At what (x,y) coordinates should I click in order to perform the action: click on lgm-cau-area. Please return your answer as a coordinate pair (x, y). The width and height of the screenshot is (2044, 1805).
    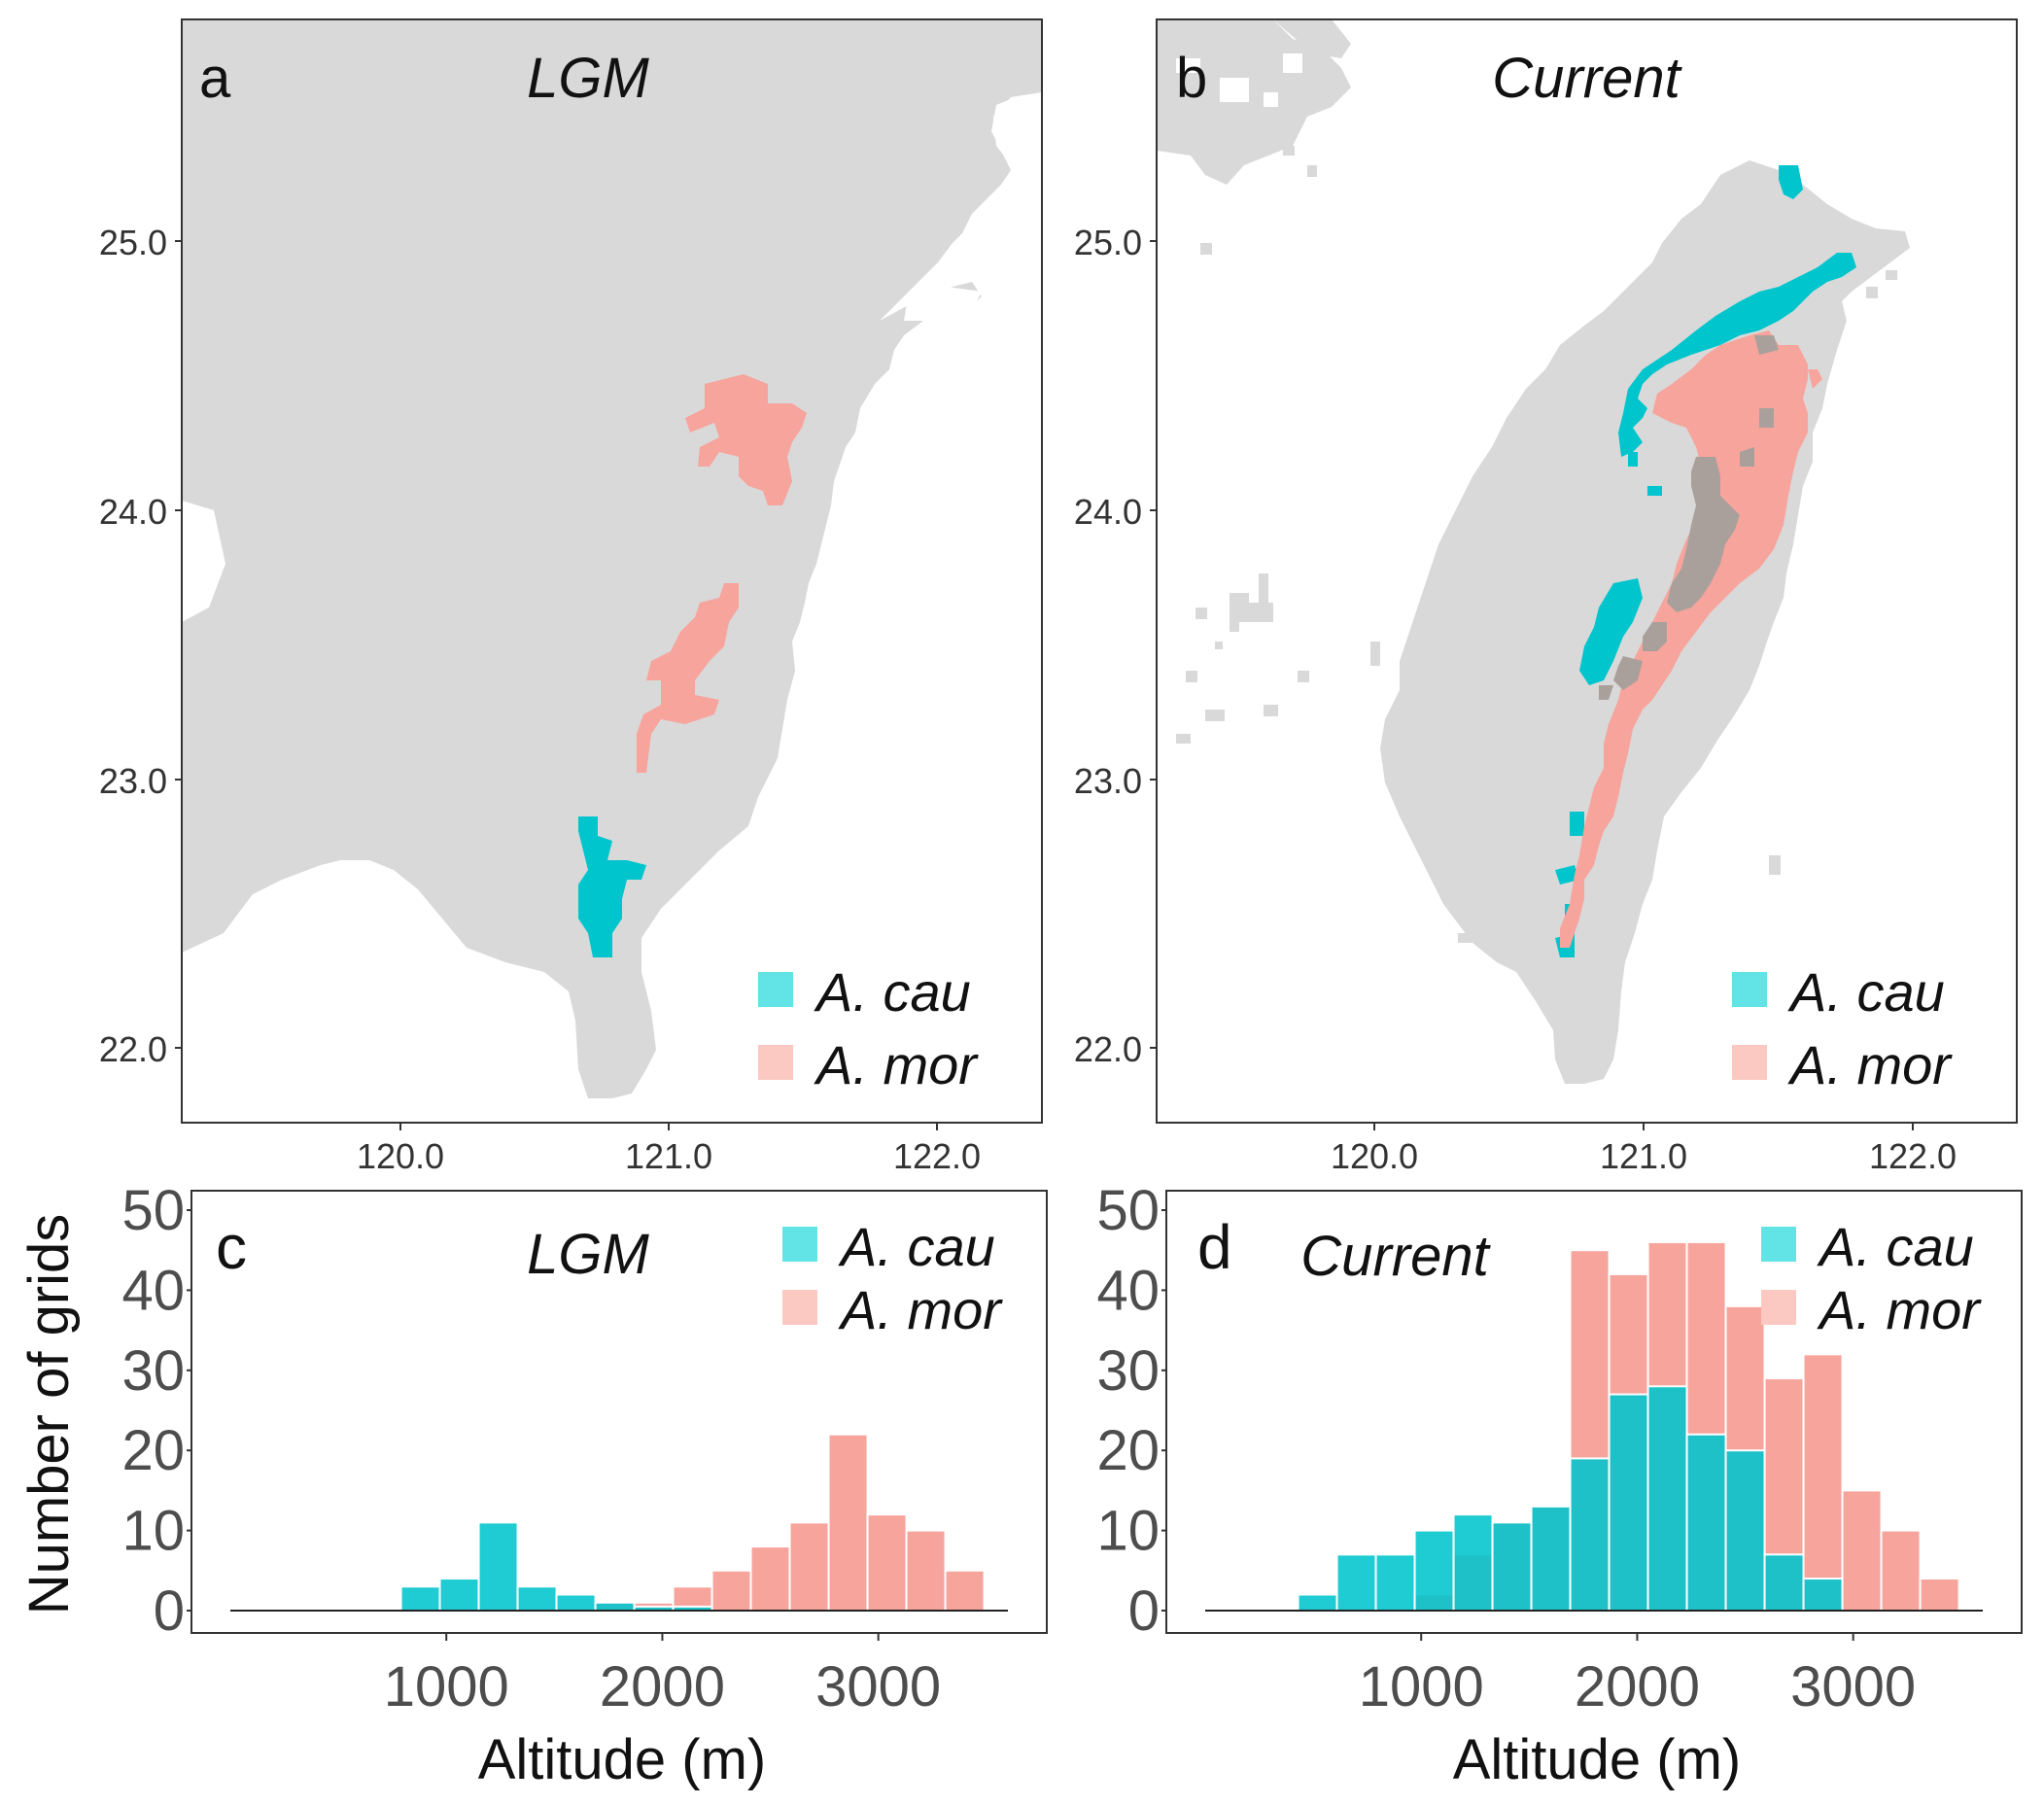
    Looking at the image, I should click on (612, 886).